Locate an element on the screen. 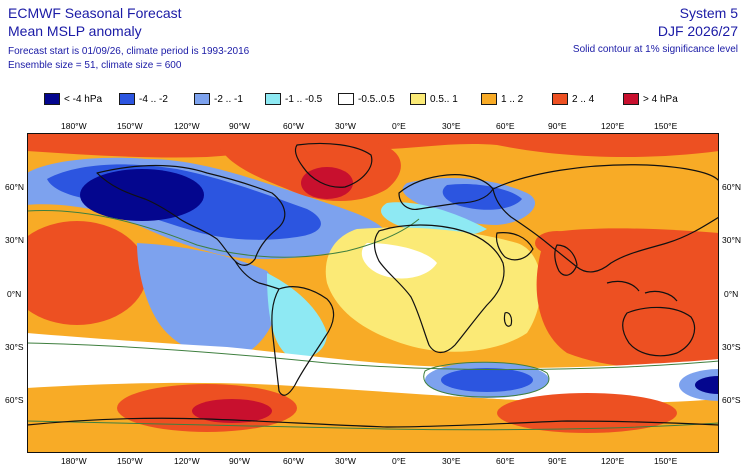 Image resolution: width=746 pixels, height=469 pixels. legend-item: > 4 hPa is located at coordinates (650, 99).